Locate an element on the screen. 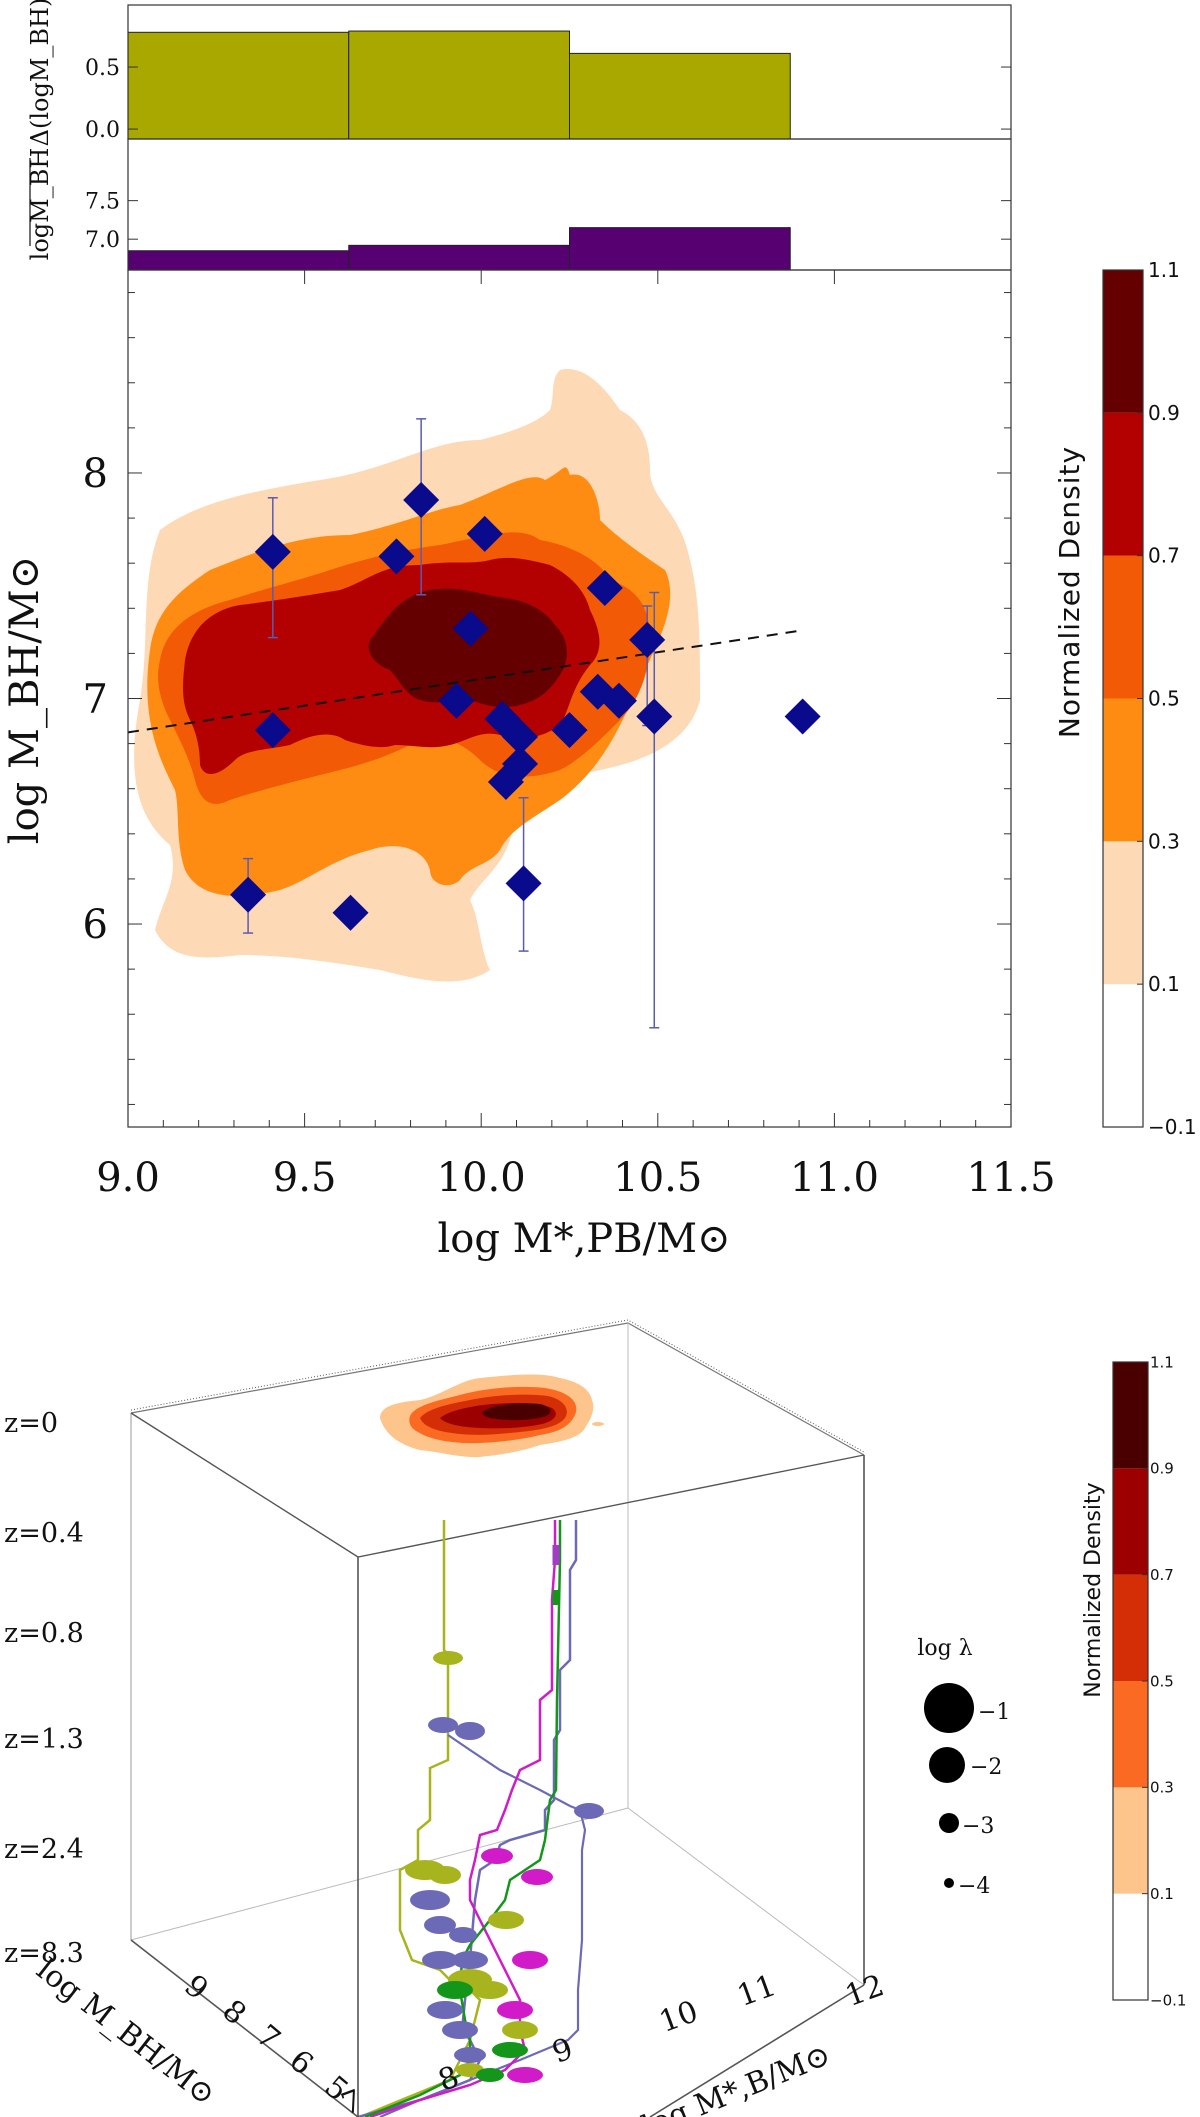 Image resolution: width=1200 pixels, height=2117 pixels. top-density-speck is located at coordinates (598, 1424).